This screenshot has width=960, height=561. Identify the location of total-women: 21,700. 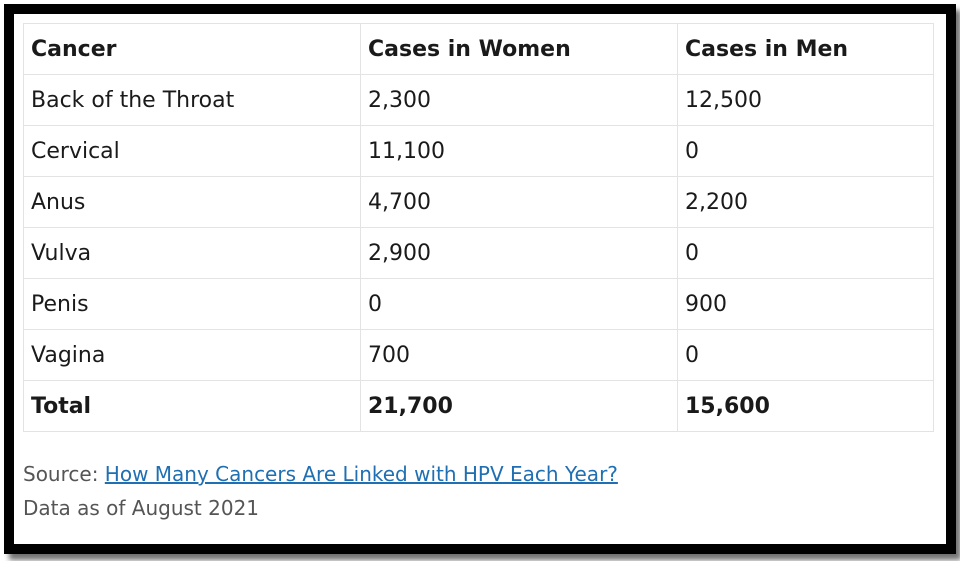
(519, 406).